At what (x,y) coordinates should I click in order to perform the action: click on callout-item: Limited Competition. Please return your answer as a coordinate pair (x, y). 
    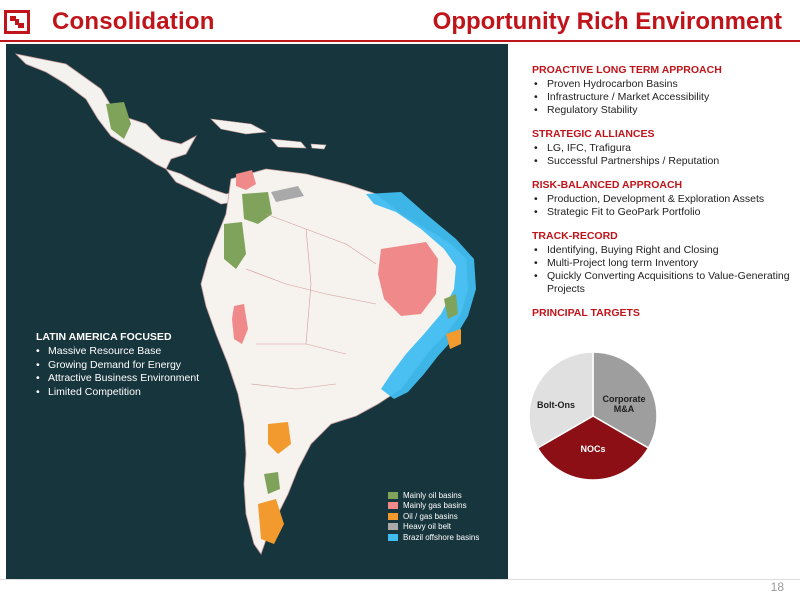
    Looking at the image, I should click on (117, 393).